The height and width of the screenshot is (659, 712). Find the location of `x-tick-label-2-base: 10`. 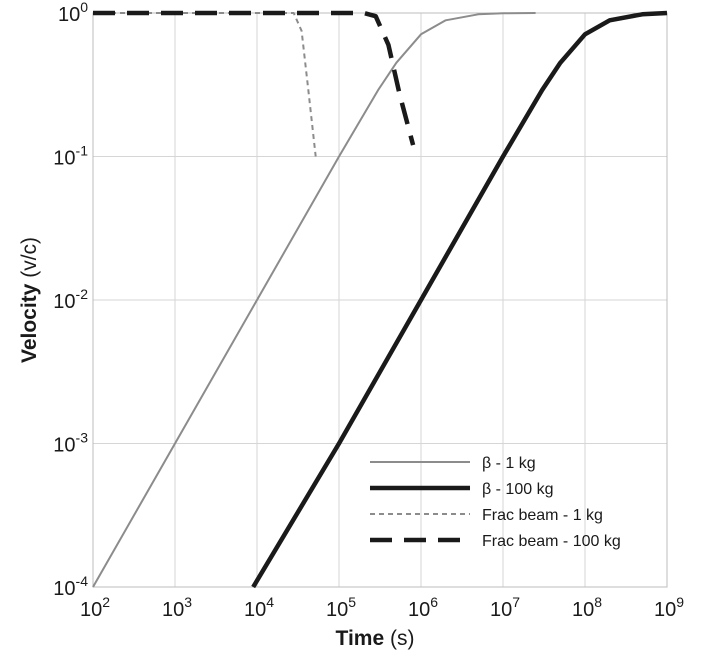

x-tick-label-2-base: 10 is located at coordinates (255, 610).